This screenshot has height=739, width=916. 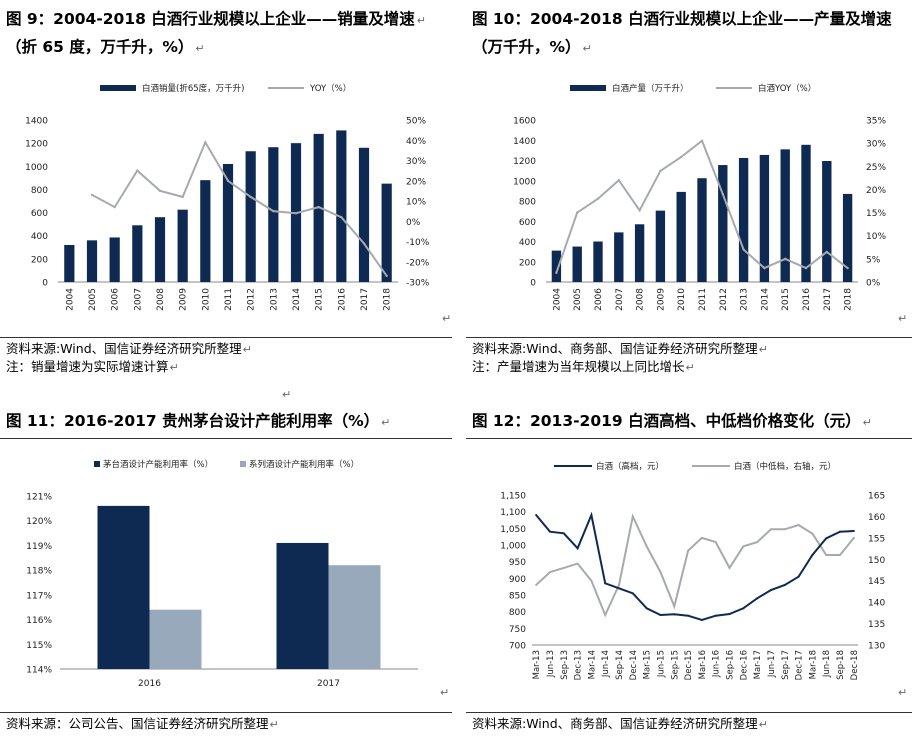 I want to click on left-tick-label: 1,000, so click(x=513, y=547).